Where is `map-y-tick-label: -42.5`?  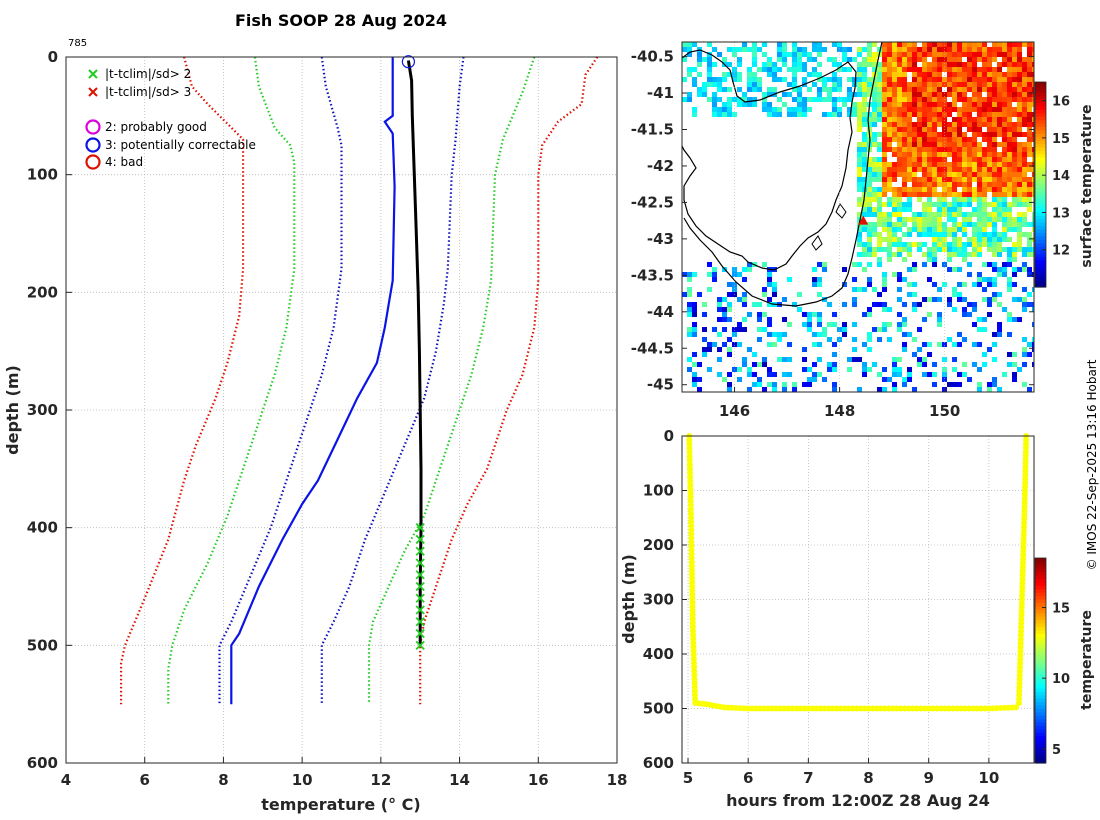
map-y-tick-label: -42.5 is located at coordinates (652, 202).